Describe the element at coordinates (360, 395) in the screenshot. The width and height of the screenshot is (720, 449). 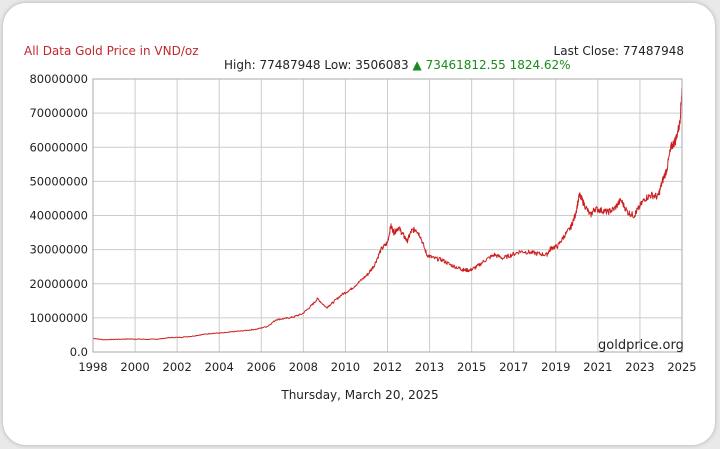
I see `date-label: Thursday, March 20, 2025` at that location.